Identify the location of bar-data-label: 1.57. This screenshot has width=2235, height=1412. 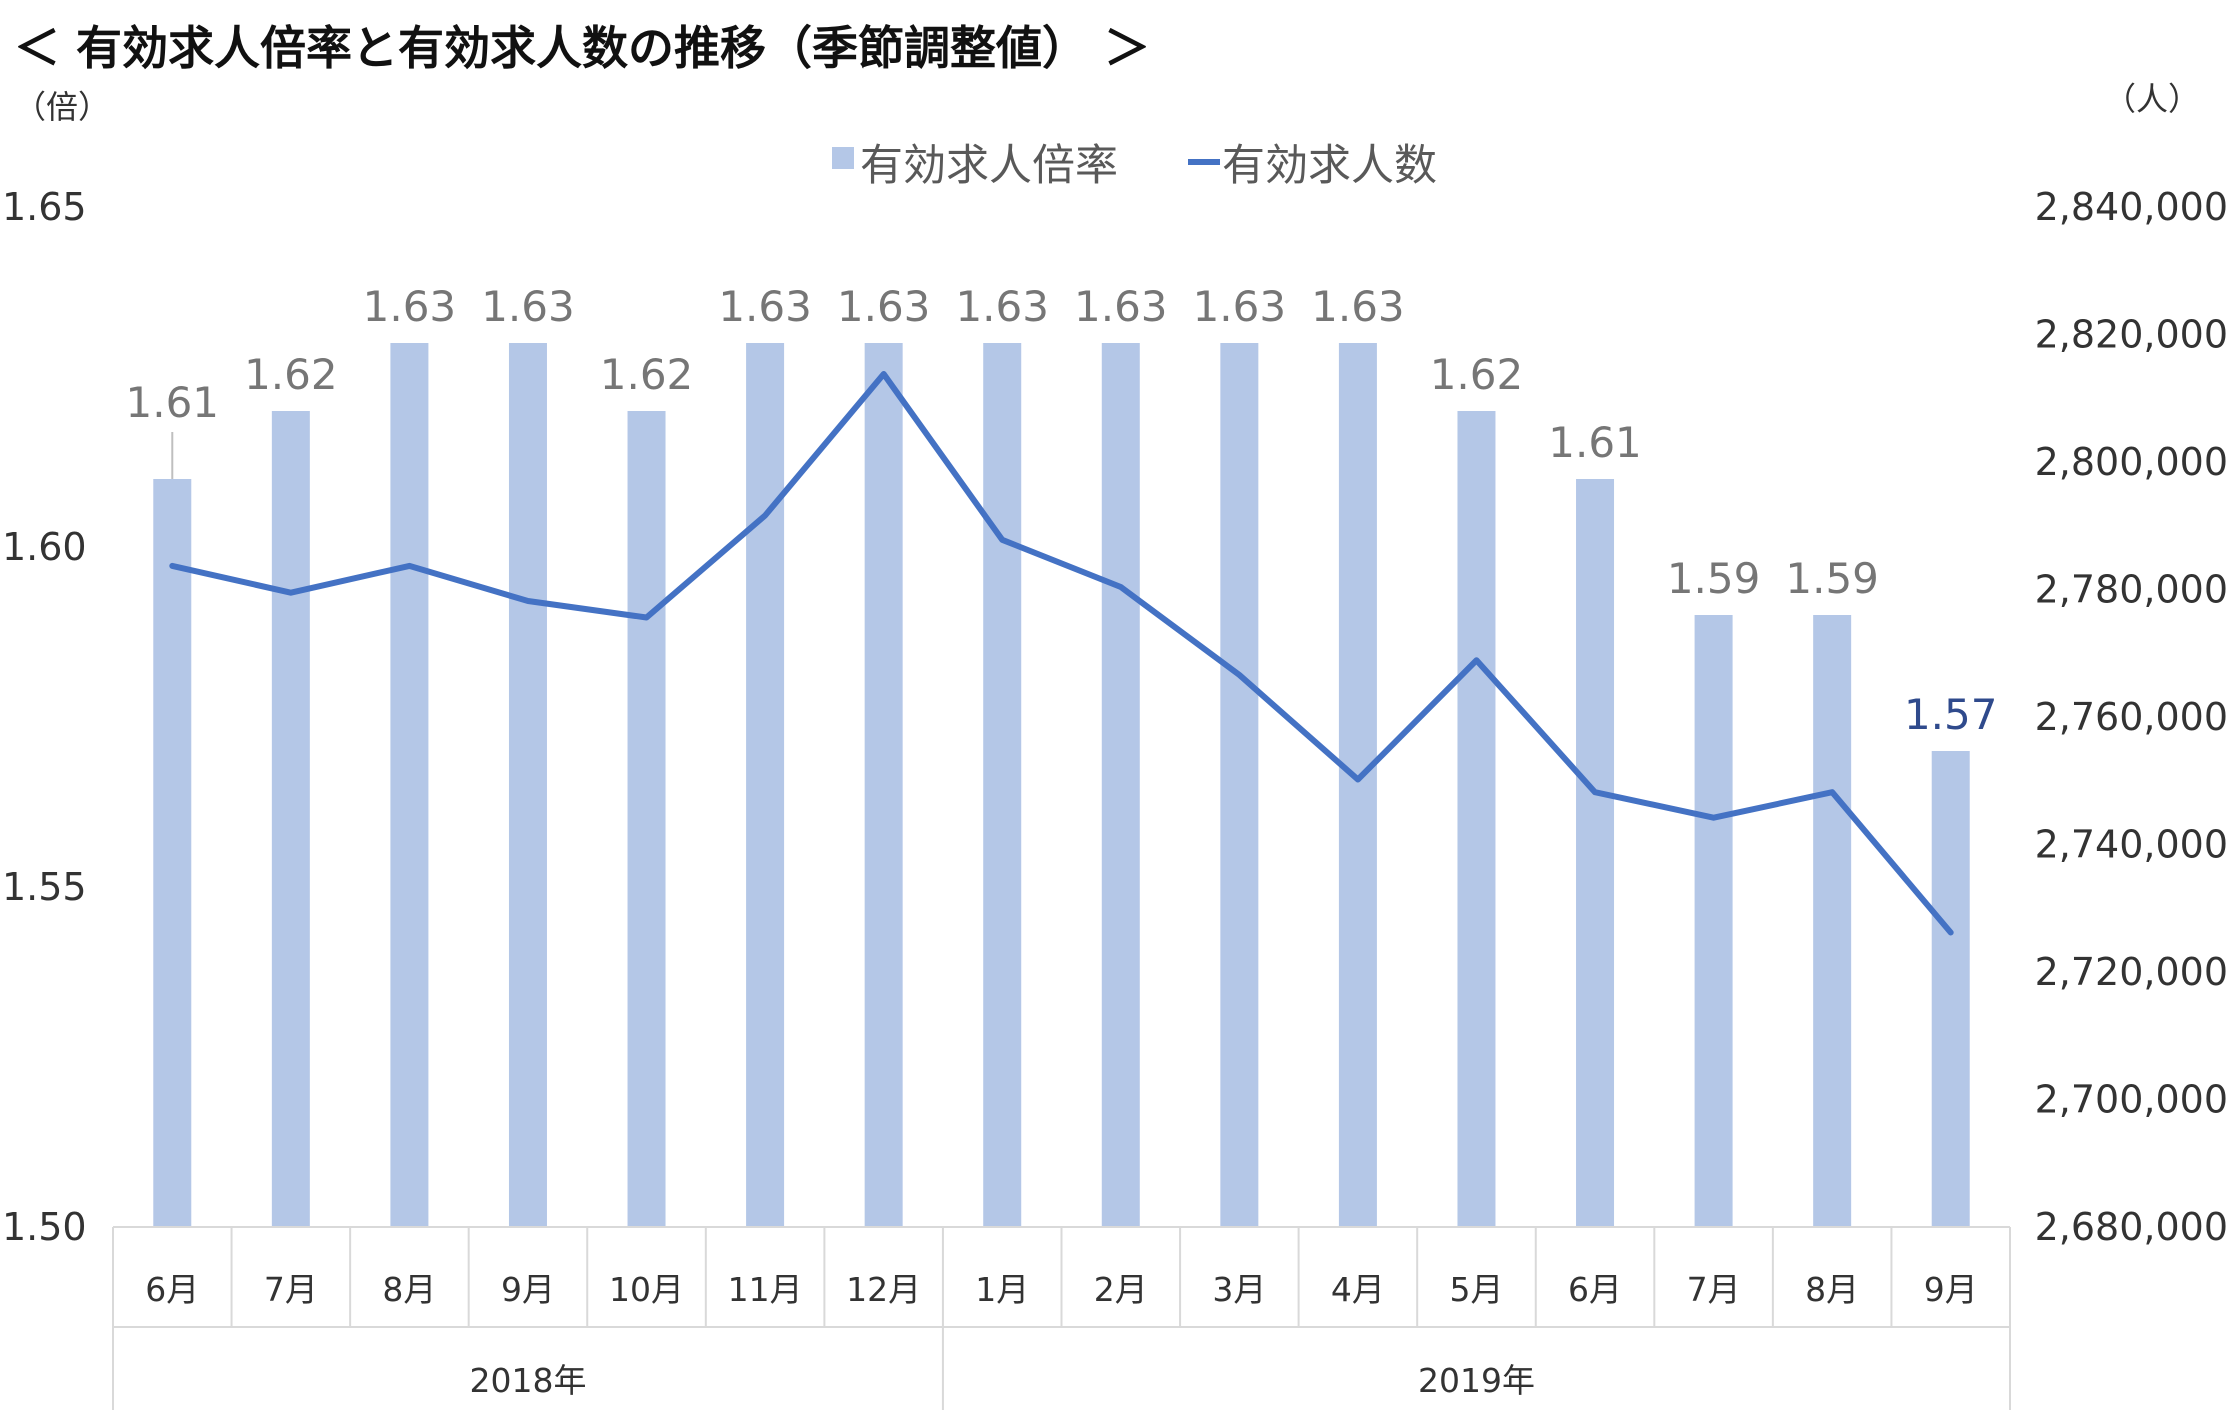
(1951, 714).